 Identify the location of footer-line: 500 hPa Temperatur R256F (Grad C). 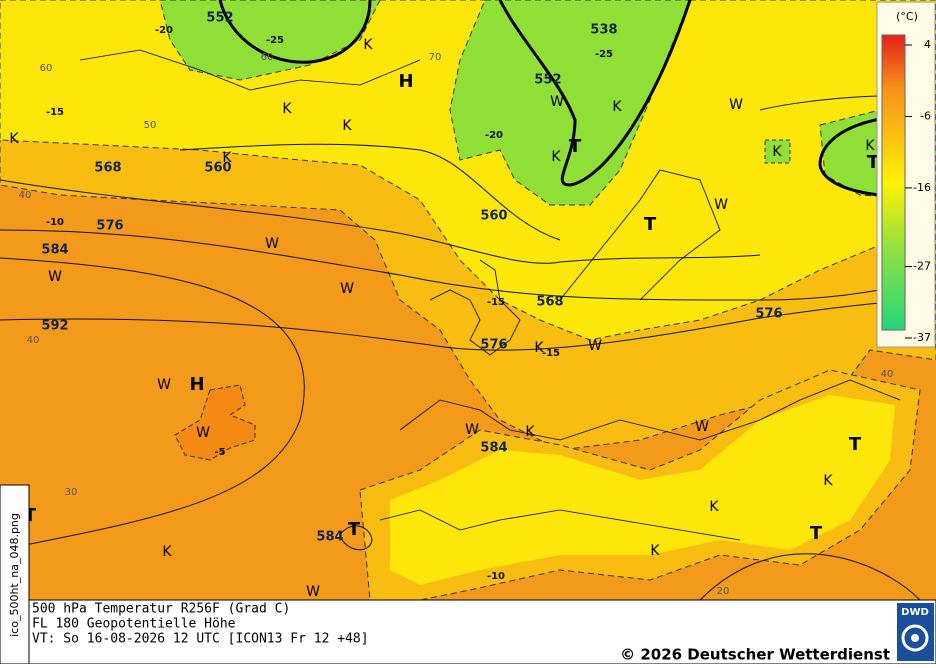
(161, 609).